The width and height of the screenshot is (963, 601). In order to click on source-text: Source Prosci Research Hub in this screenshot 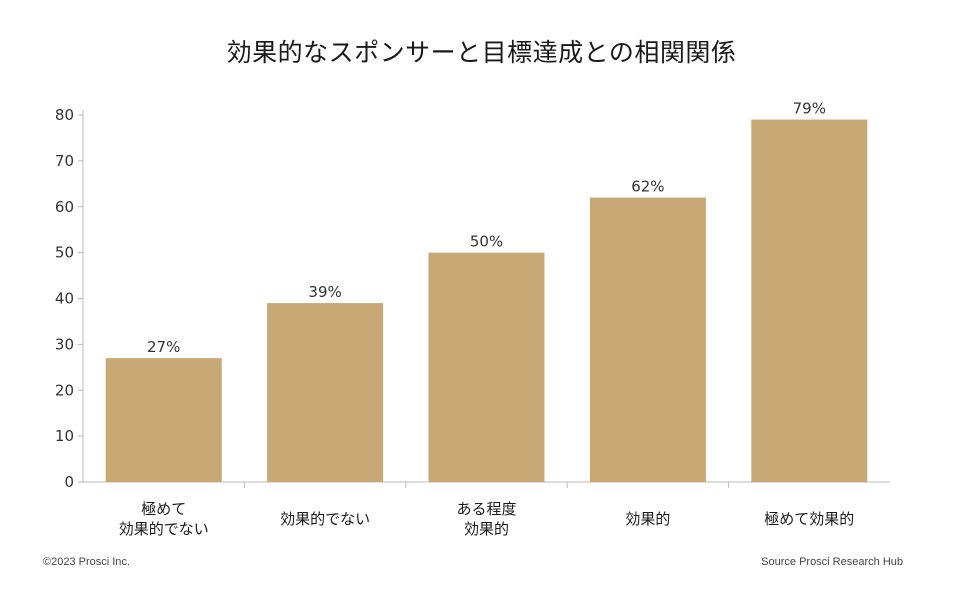, I will do `click(832, 562)`.